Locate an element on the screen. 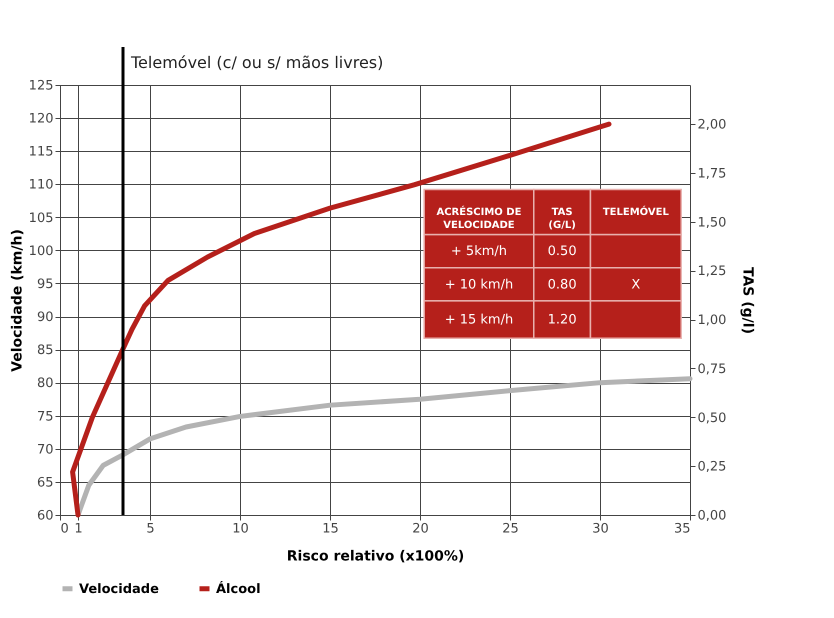  y-tick-label: 115 is located at coordinates (41, 152).